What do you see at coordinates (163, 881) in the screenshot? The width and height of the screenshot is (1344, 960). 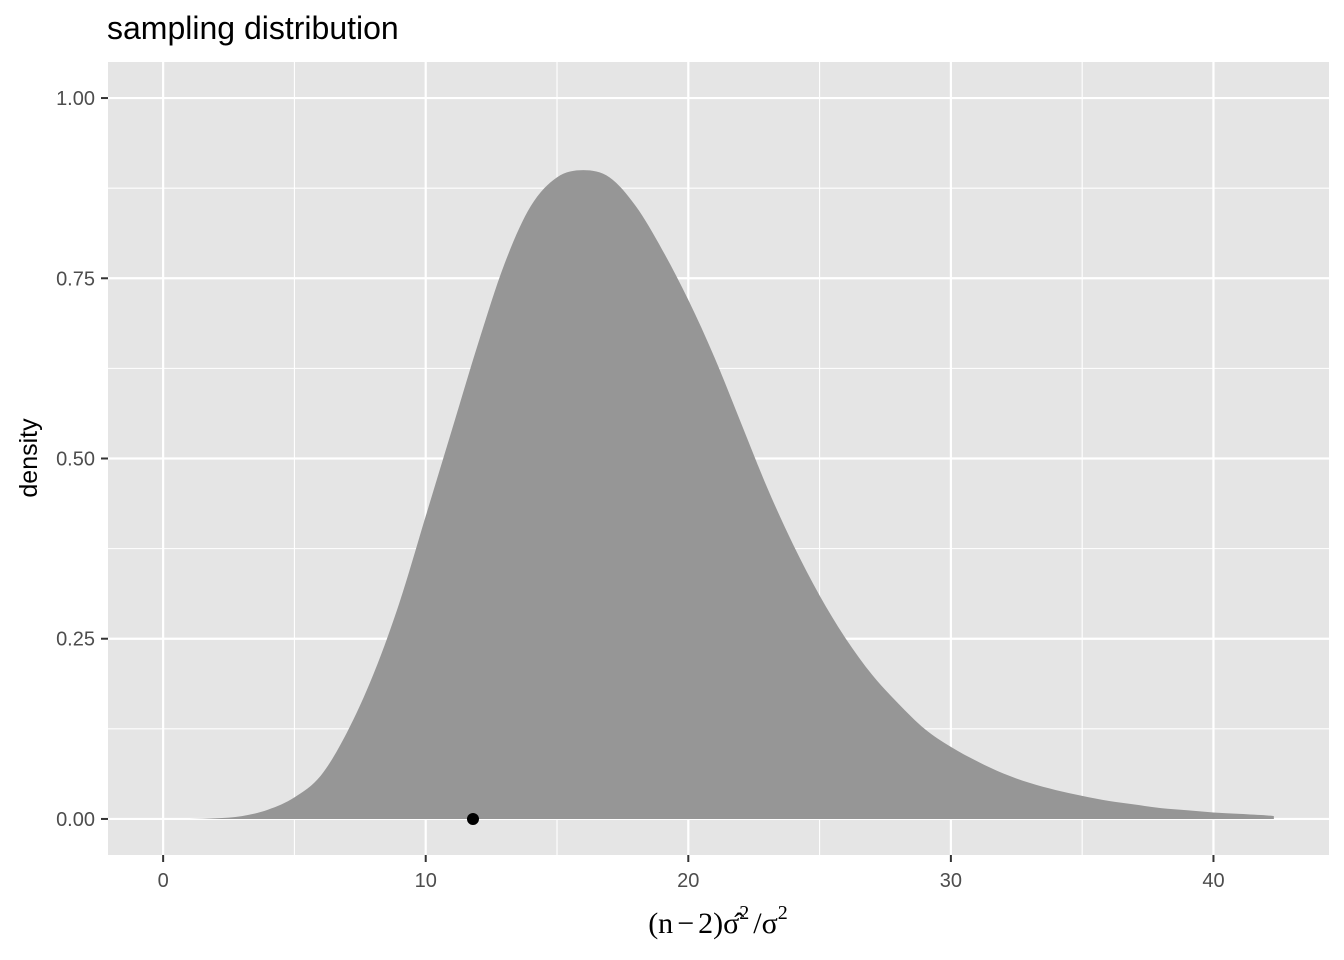 I see `x-tick-label: 0` at bounding box center [163, 881].